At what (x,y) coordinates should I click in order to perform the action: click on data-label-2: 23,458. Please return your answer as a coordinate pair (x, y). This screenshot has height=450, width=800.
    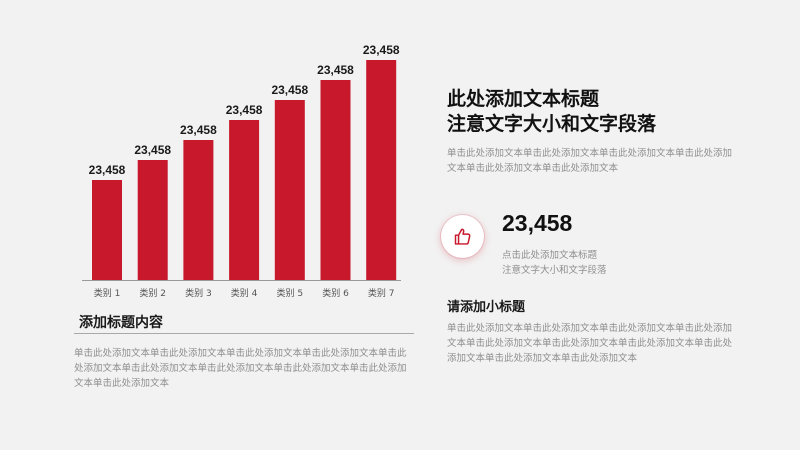
    Looking at the image, I should click on (152, 150).